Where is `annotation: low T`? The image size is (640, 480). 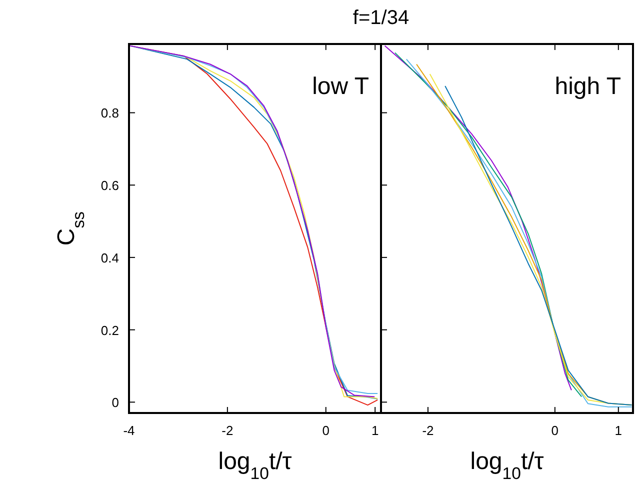 annotation: low T is located at coordinates (341, 86).